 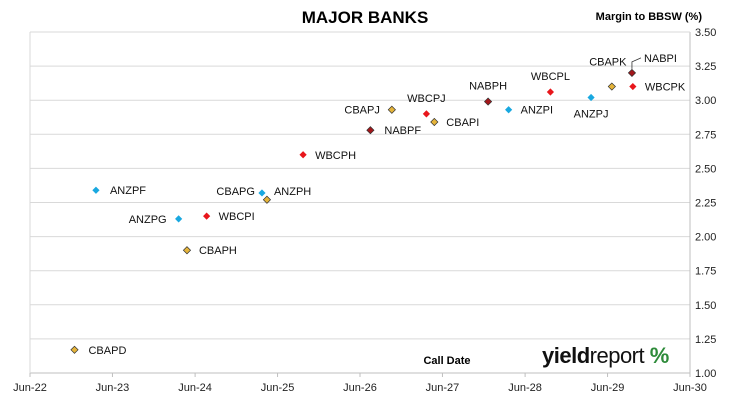 What do you see at coordinates (107, 351) in the screenshot?
I see `data-label-cbapd: CBAPD` at bounding box center [107, 351].